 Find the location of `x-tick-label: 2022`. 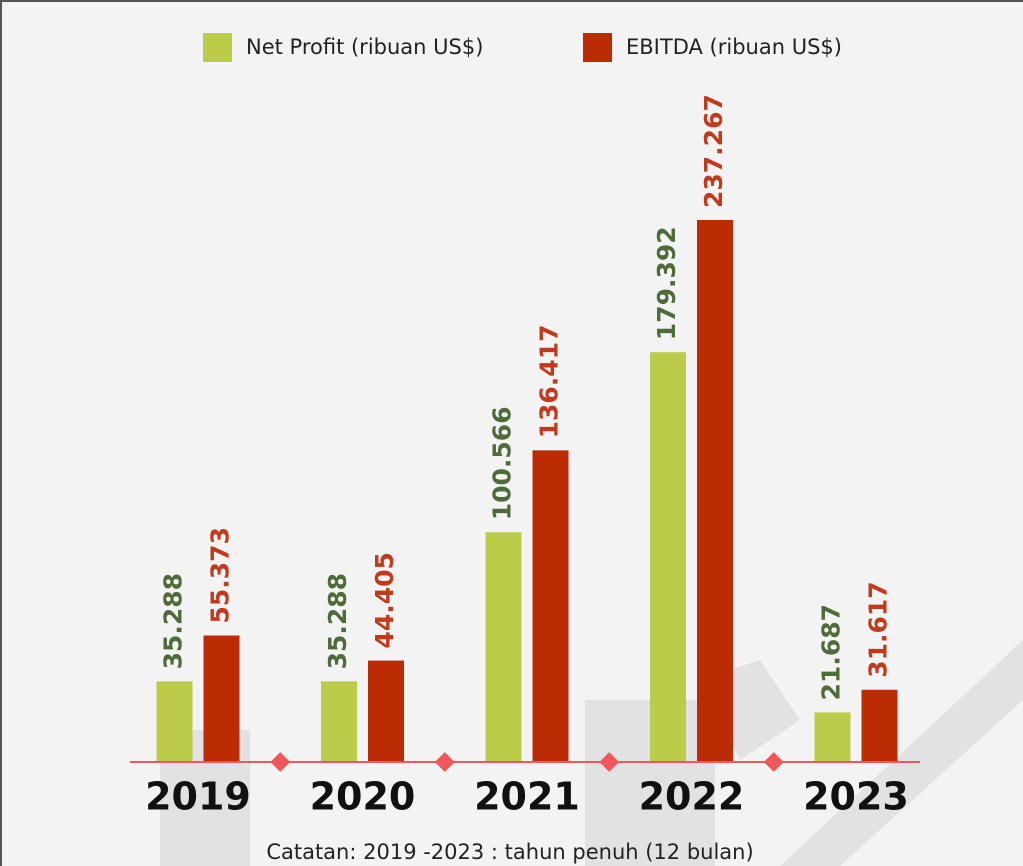

x-tick-label: 2022 is located at coordinates (692, 797).